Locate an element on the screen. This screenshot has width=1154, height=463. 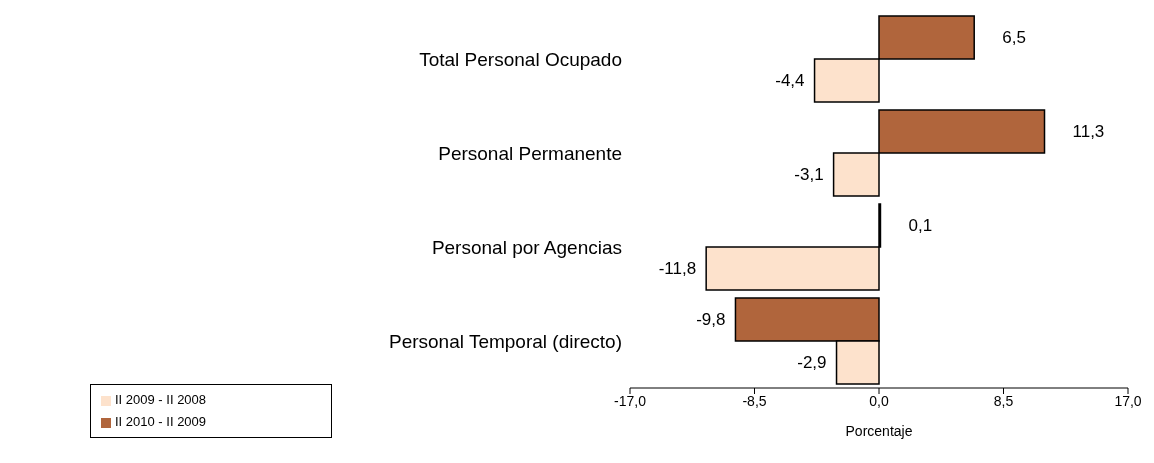
data-label: 11,3 is located at coordinates (1088, 131).